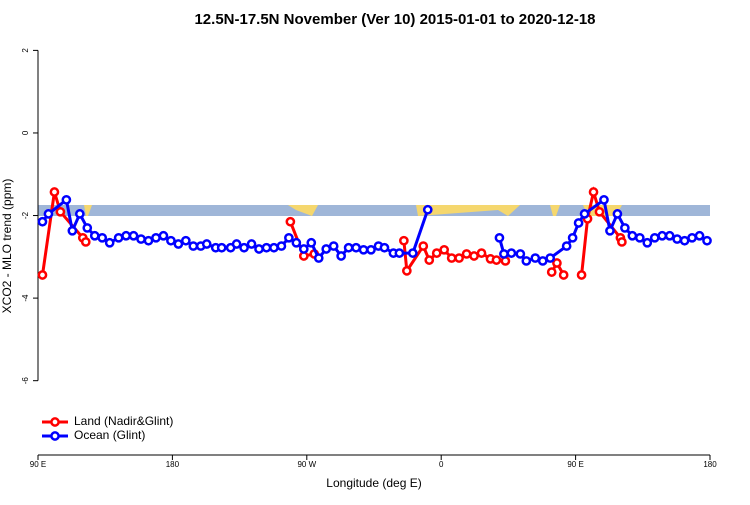 The height and width of the screenshot is (505, 750). I want to click on land-sea-strip, so click(374, 210).